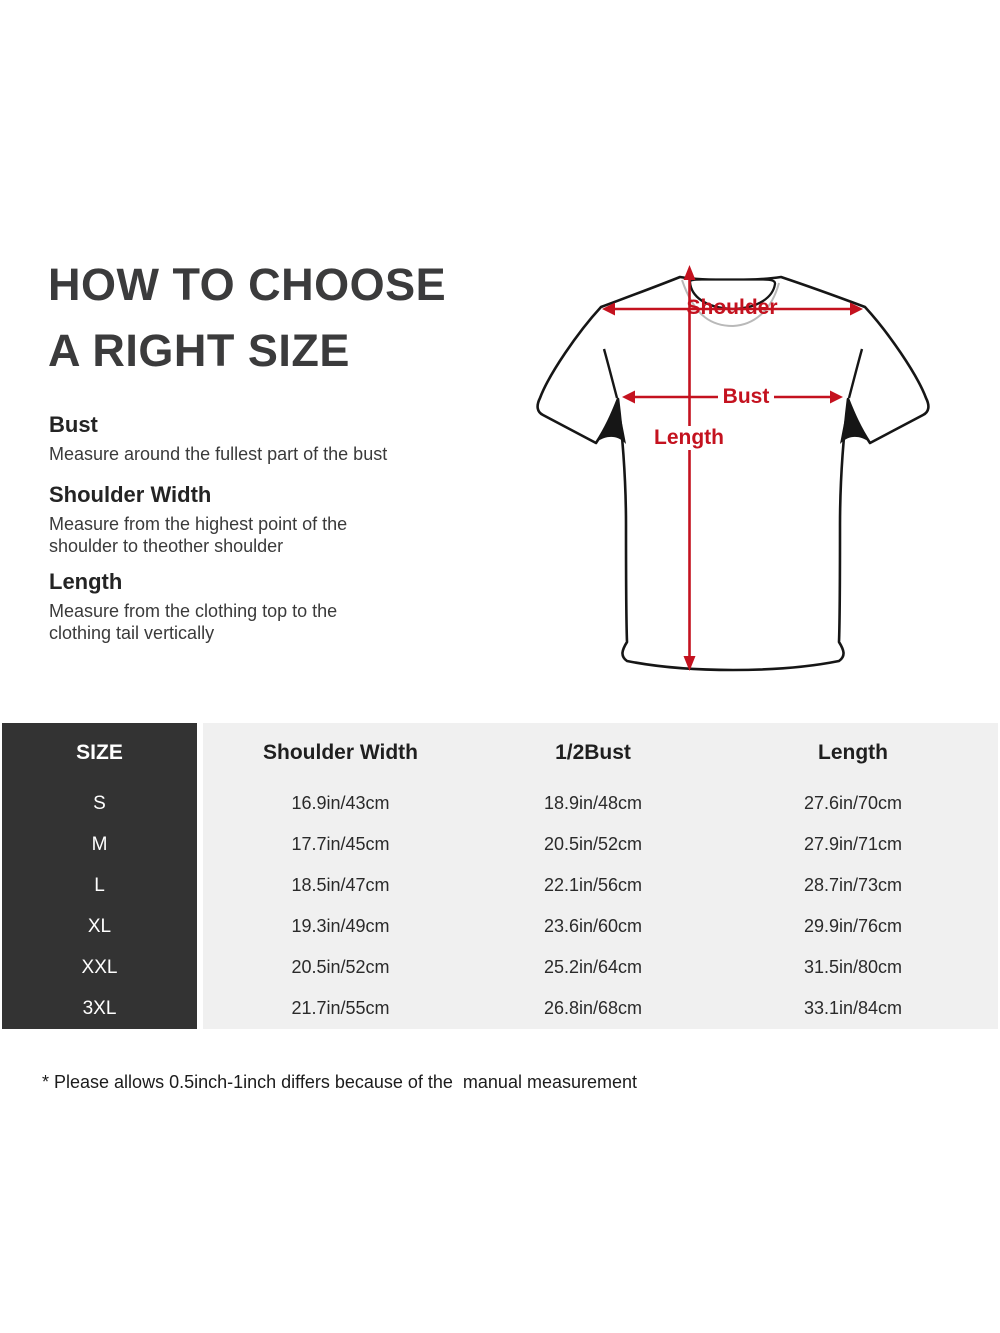 The height and width of the screenshot is (1333, 1000). Describe the element at coordinates (199, 350) in the screenshot. I see `page-title-line2: A RIGHT SIZE` at that location.